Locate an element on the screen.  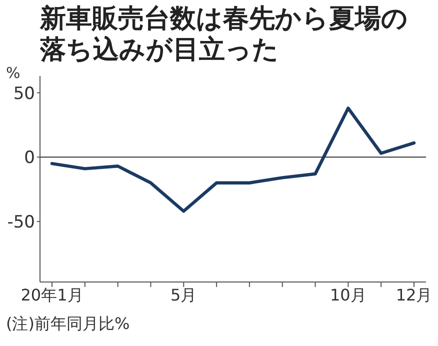
x-tick-label: 5月 is located at coordinates (183, 294).